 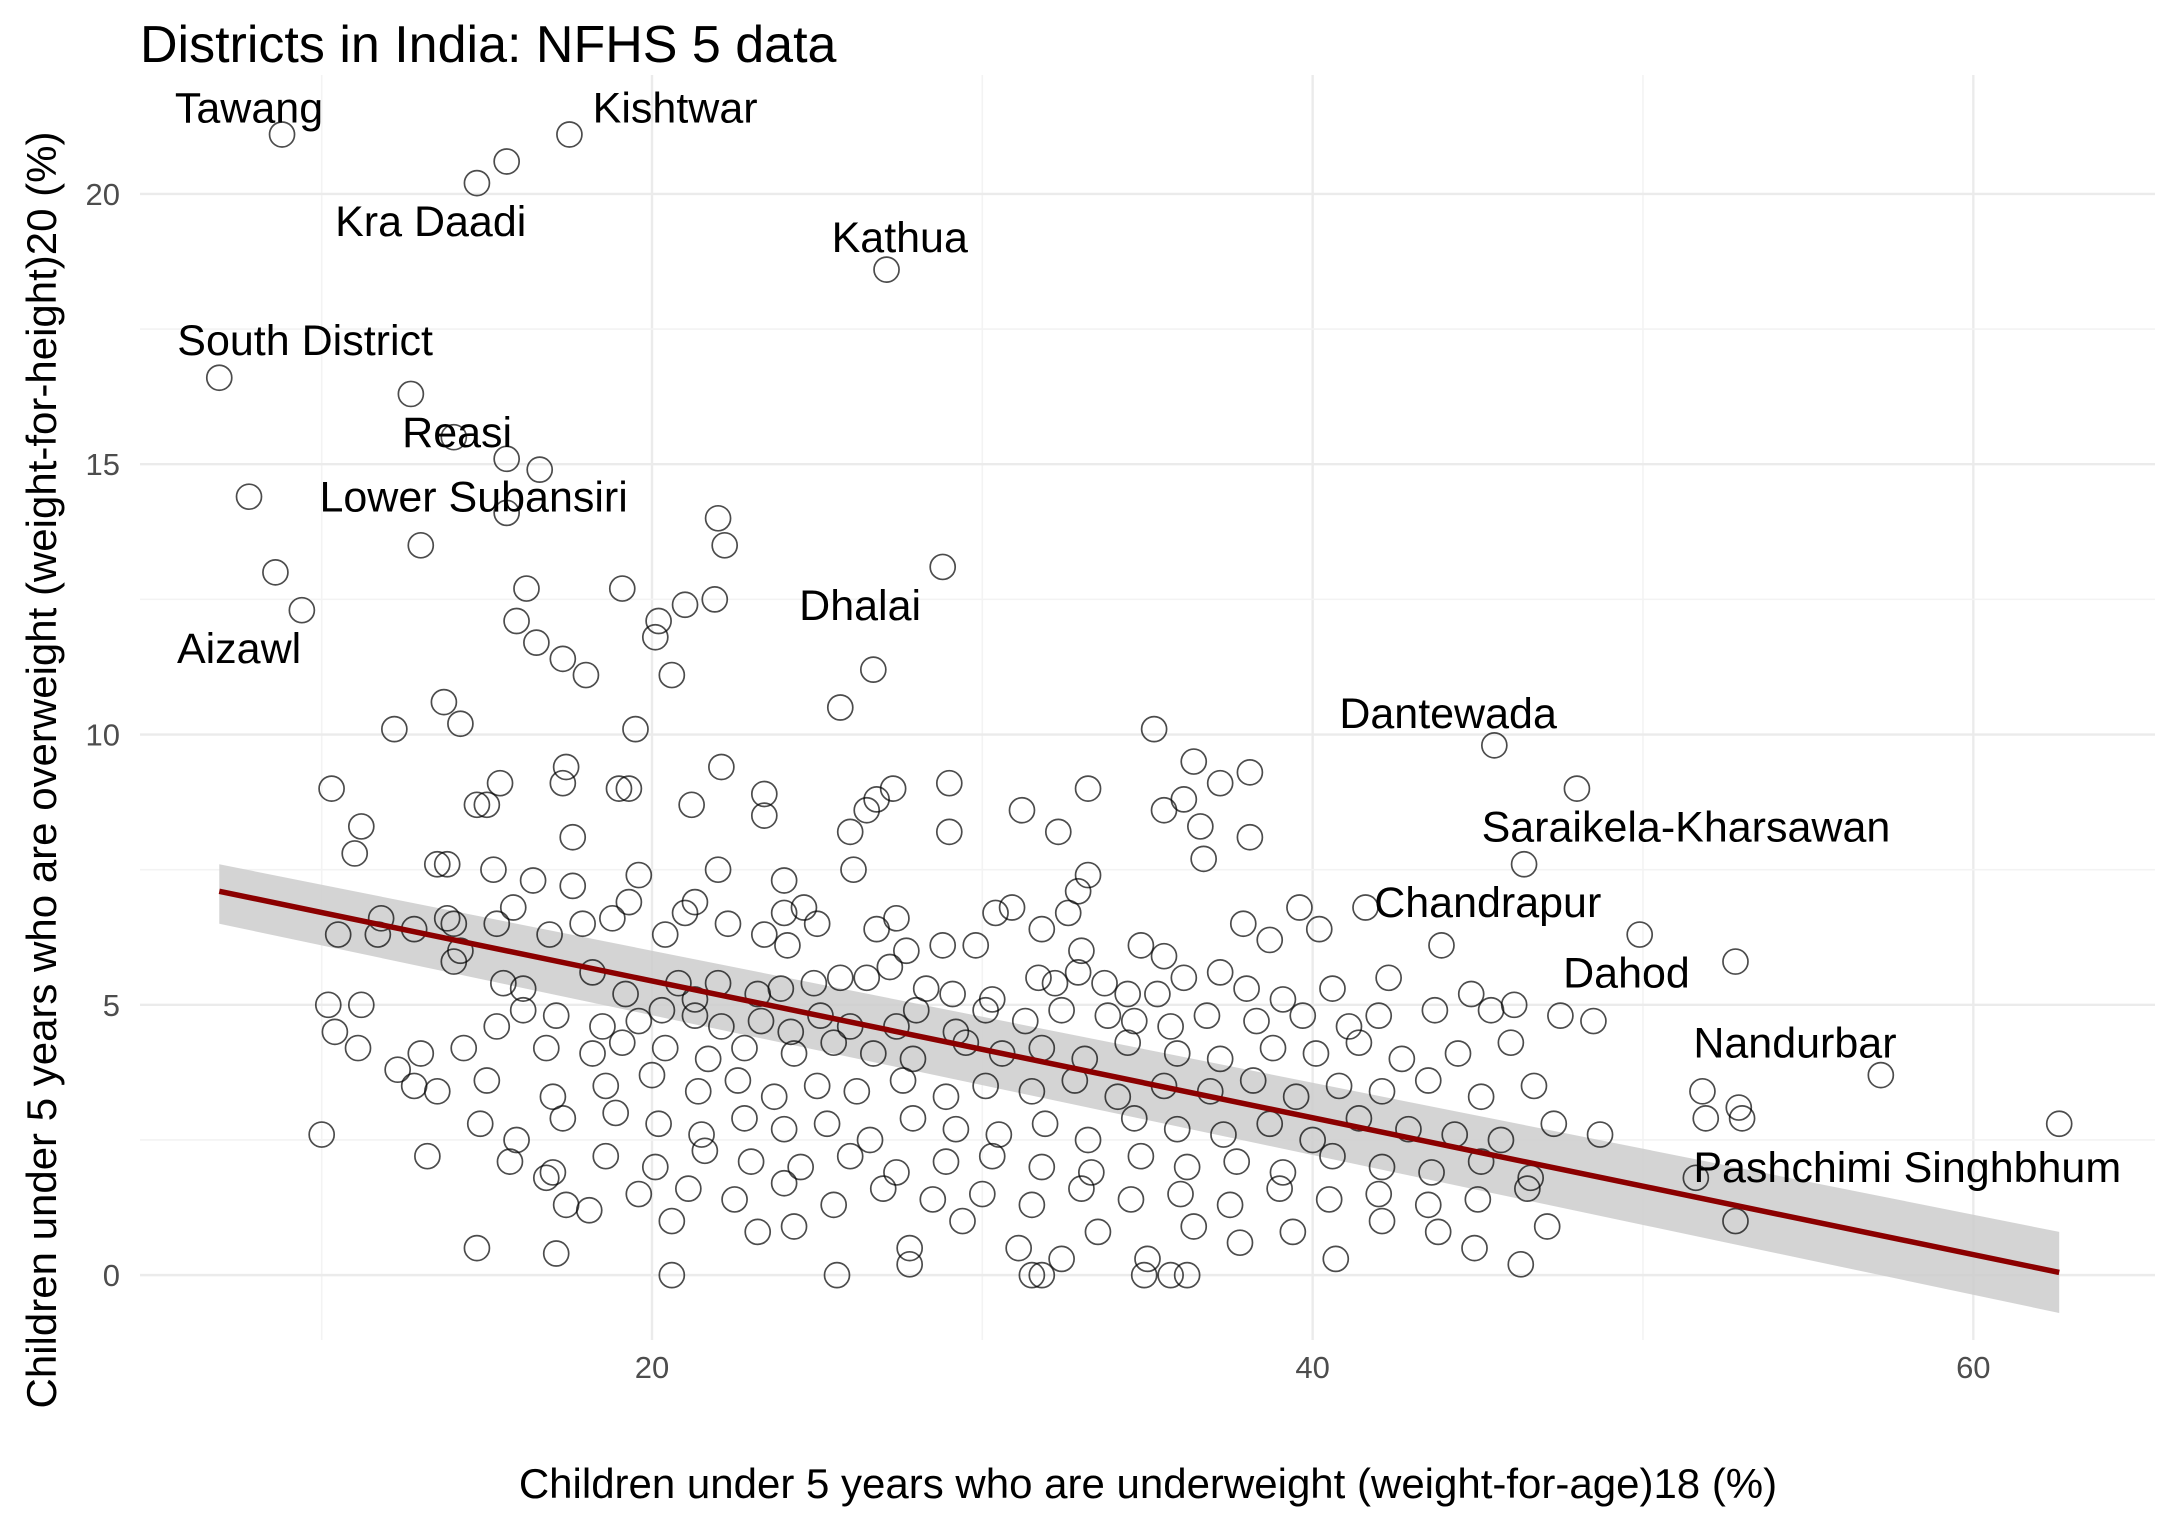 I want to click on district-label: Reasi, so click(x=457, y=433).